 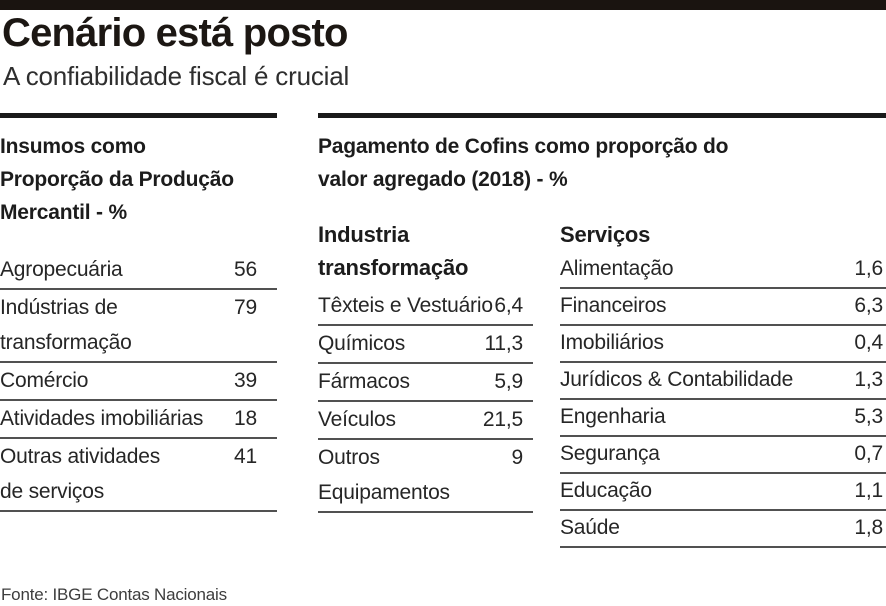 What do you see at coordinates (405, 305) in the screenshot?
I see `row-label: Têxteis e Vestuário` at bounding box center [405, 305].